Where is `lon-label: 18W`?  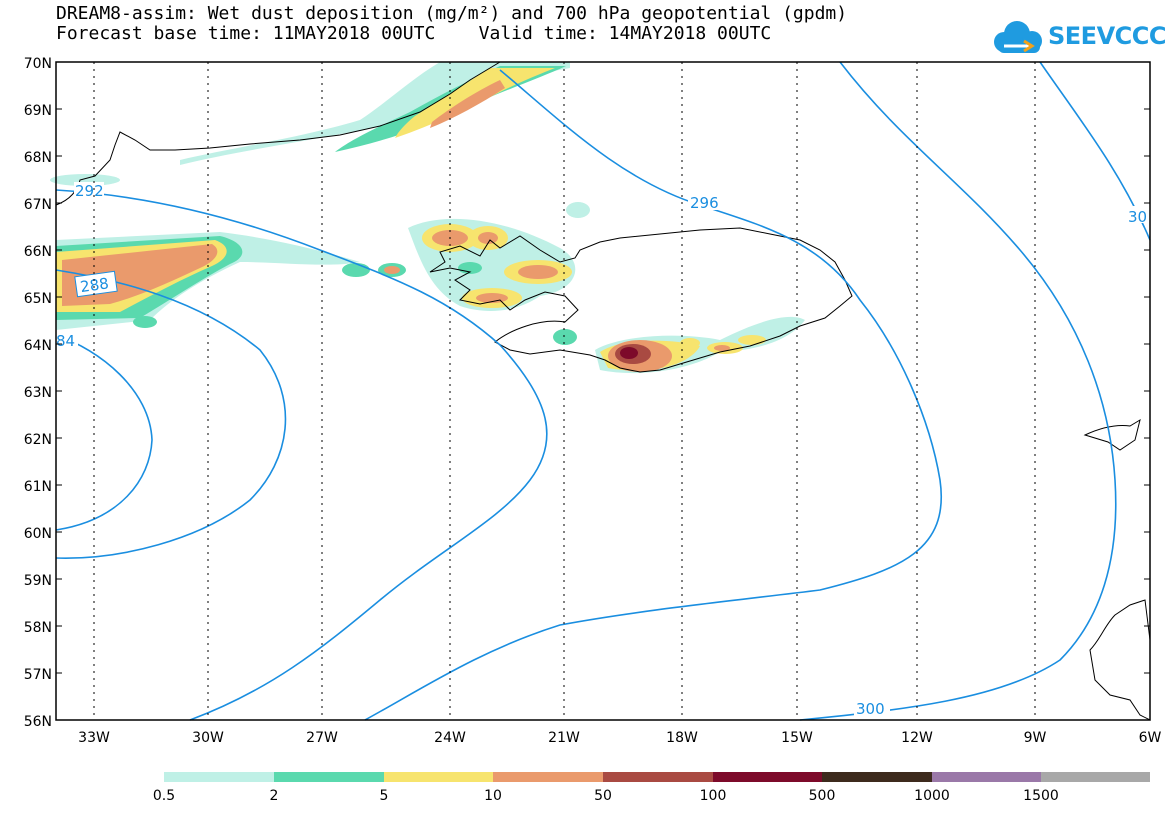 lon-label: 18W is located at coordinates (682, 738).